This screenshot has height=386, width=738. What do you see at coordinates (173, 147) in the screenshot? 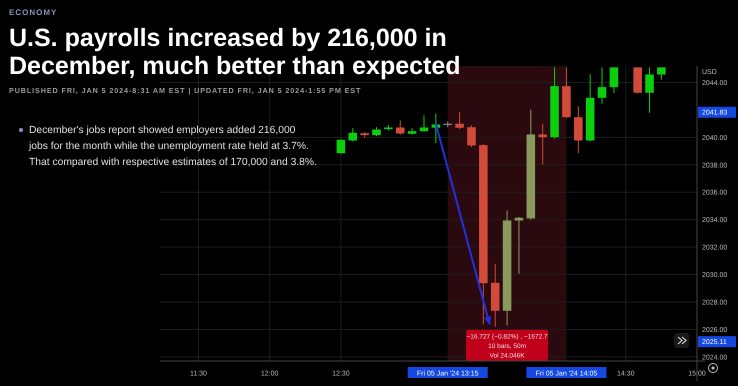
I see `annotation: December's jobs report showed employers added 216,000 jobs for the month while the unemployment rate held at 3.7%. That compared with respective estimates of 170,000 and 3.8%.` at bounding box center [173, 147].